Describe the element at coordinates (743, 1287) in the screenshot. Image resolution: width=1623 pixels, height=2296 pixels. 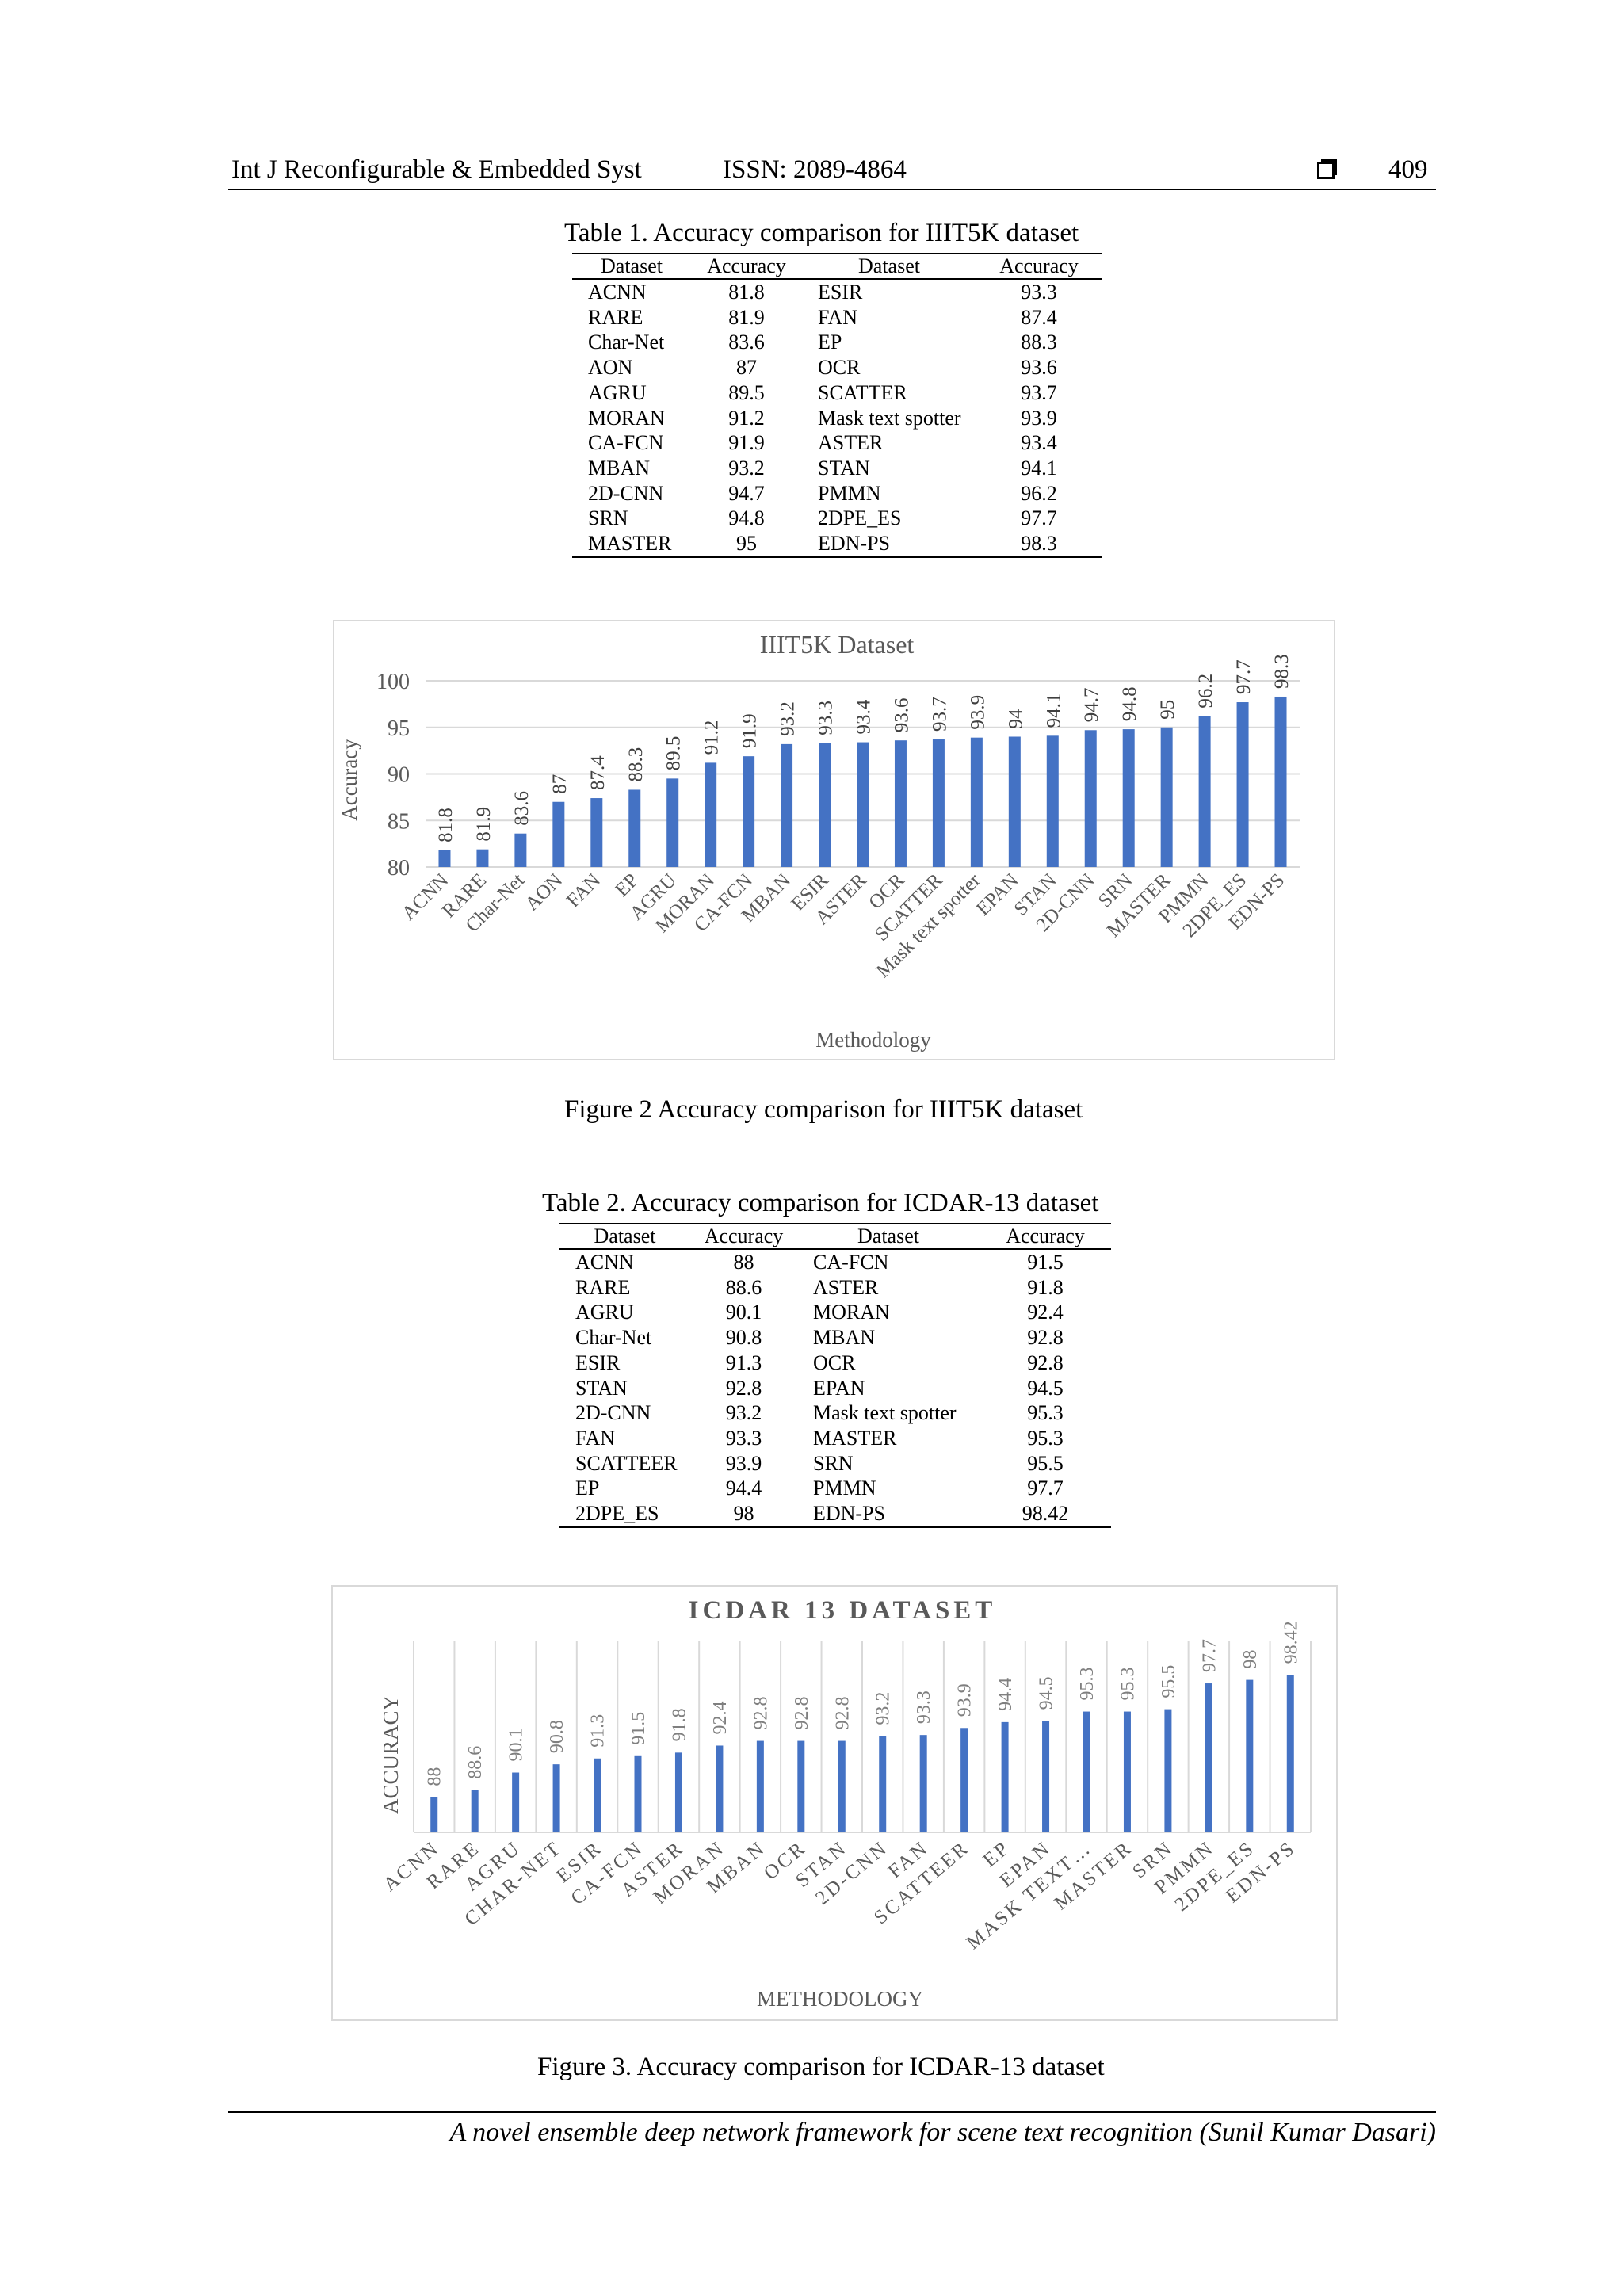
I see `accuracy-cell: 88.6` at that location.